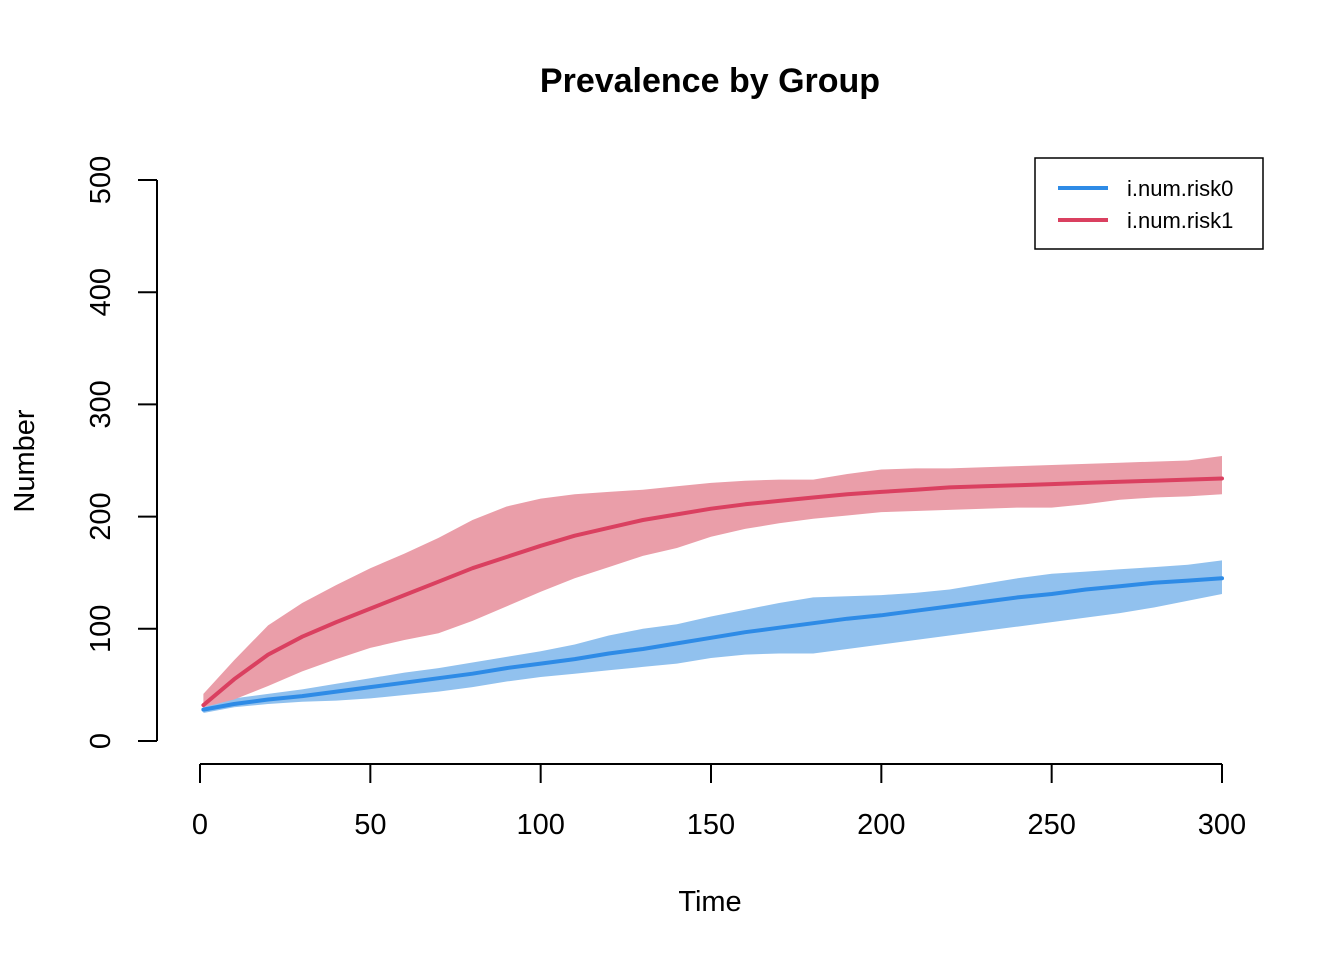 The image size is (1344, 960). What do you see at coordinates (101, 404) in the screenshot?
I see `y-tick-label: 300` at bounding box center [101, 404].